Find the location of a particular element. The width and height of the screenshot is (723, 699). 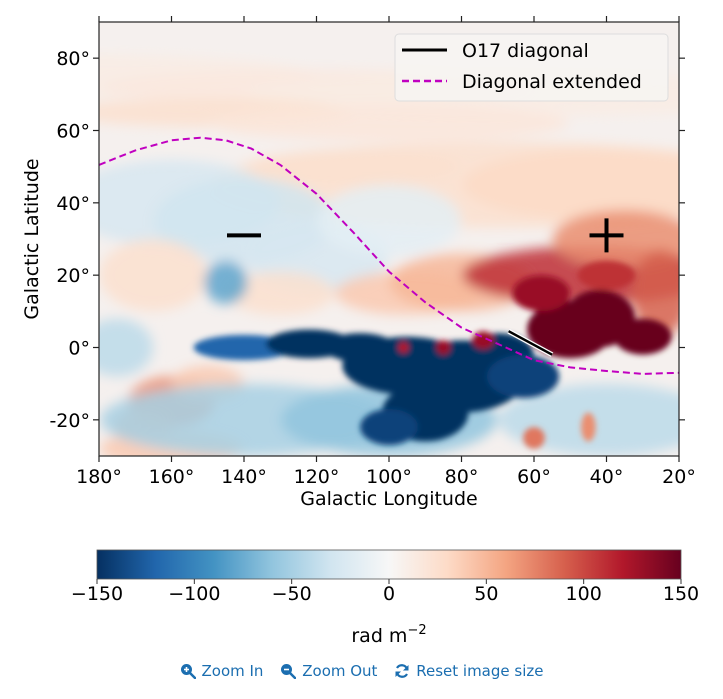

colorbar-gradient is located at coordinates (389, 564).